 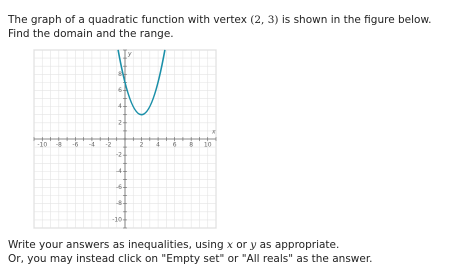 What do you see at coordinates (75, 145) in the screenshot?
I see `x-tick-label: -6` at bounding box center [75, 145].